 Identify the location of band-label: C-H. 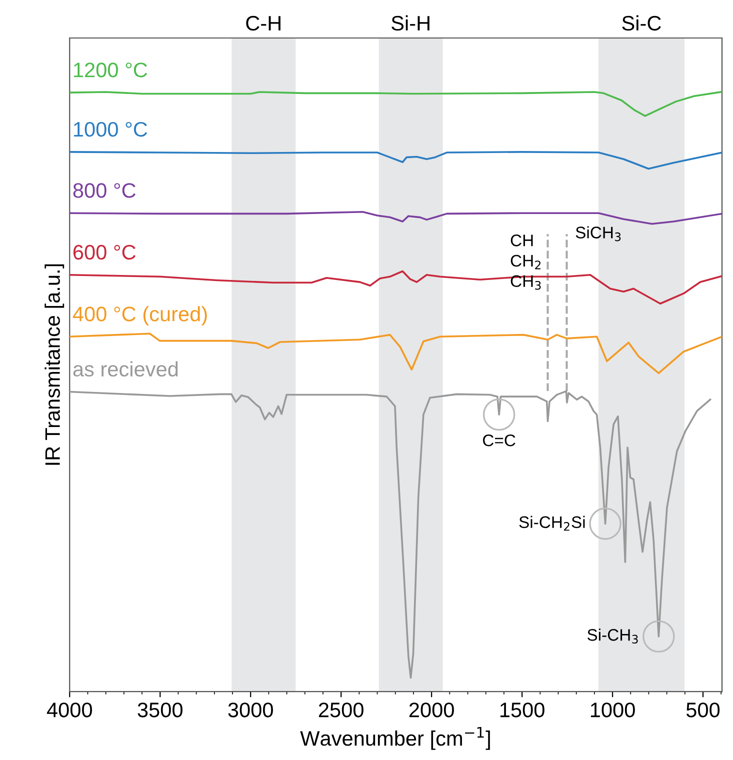
(263, 23).